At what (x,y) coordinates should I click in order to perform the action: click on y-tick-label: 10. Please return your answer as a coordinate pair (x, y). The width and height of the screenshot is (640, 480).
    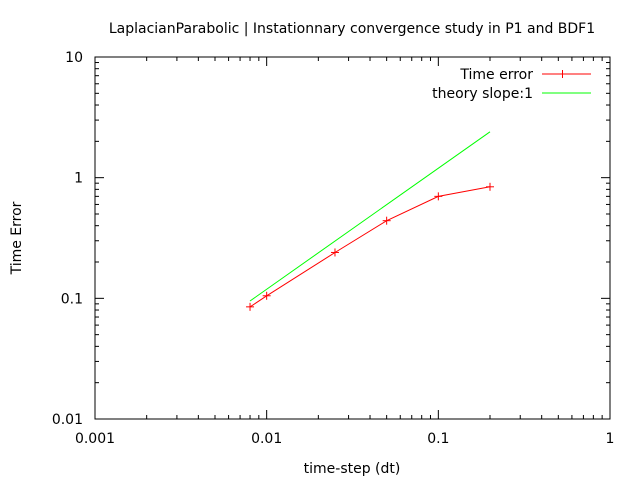
    Looking at the image, I should click on (74, 58).